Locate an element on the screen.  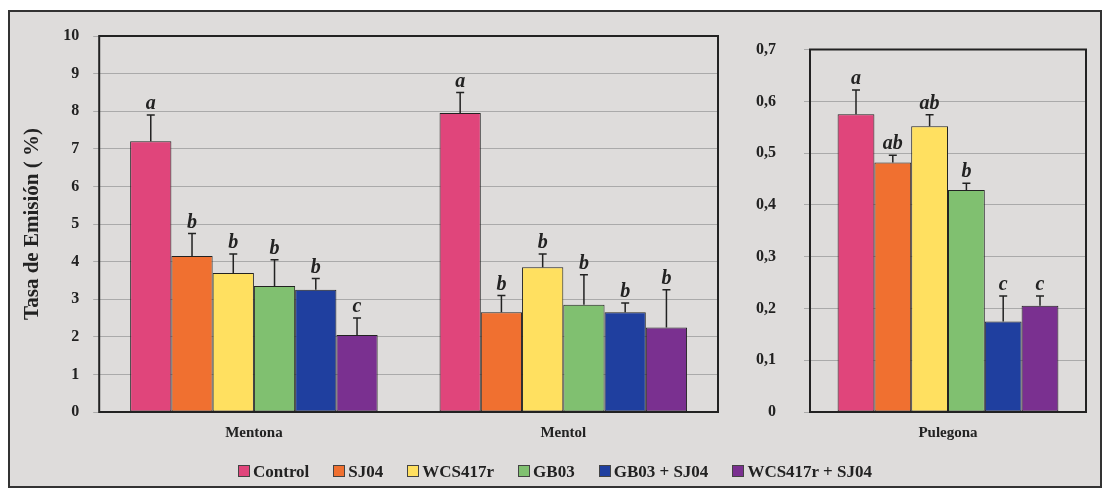
y-tick-label: 4 is located at coordinates (75, 260).